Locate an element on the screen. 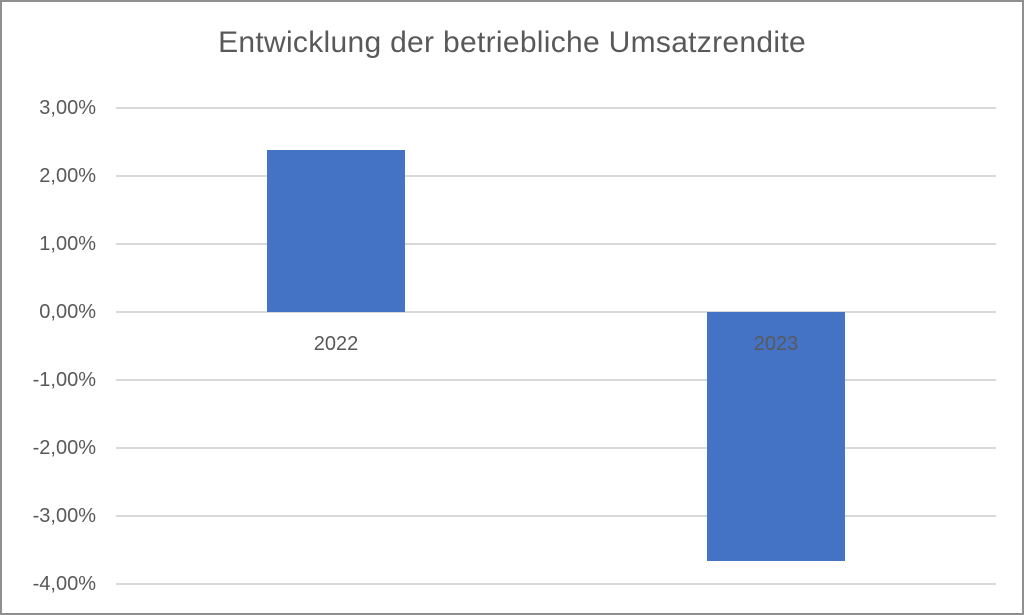 The height and width of the screenshot is (615, 1024). category-label-2023: 2023 is located at coordinates (776, 344).